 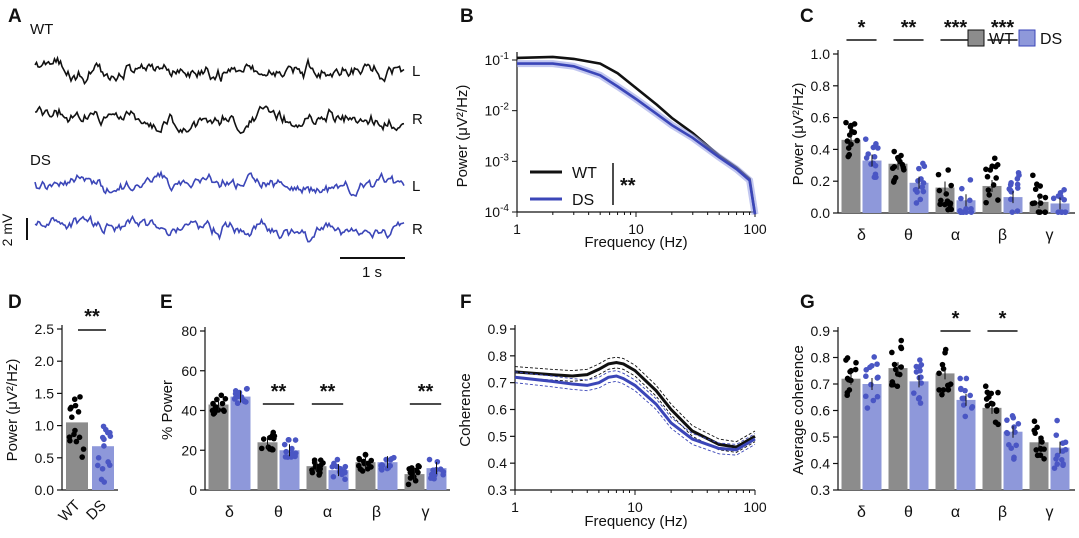 I want to click on f-y-label: Coherence, so click(x=465, y=409).